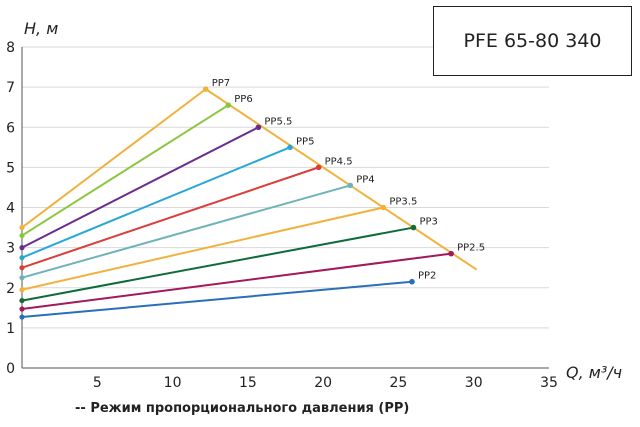 The height and width of the screenshot is (427, 640). I want to click on y-tick-label: 3, so click(10, 249).